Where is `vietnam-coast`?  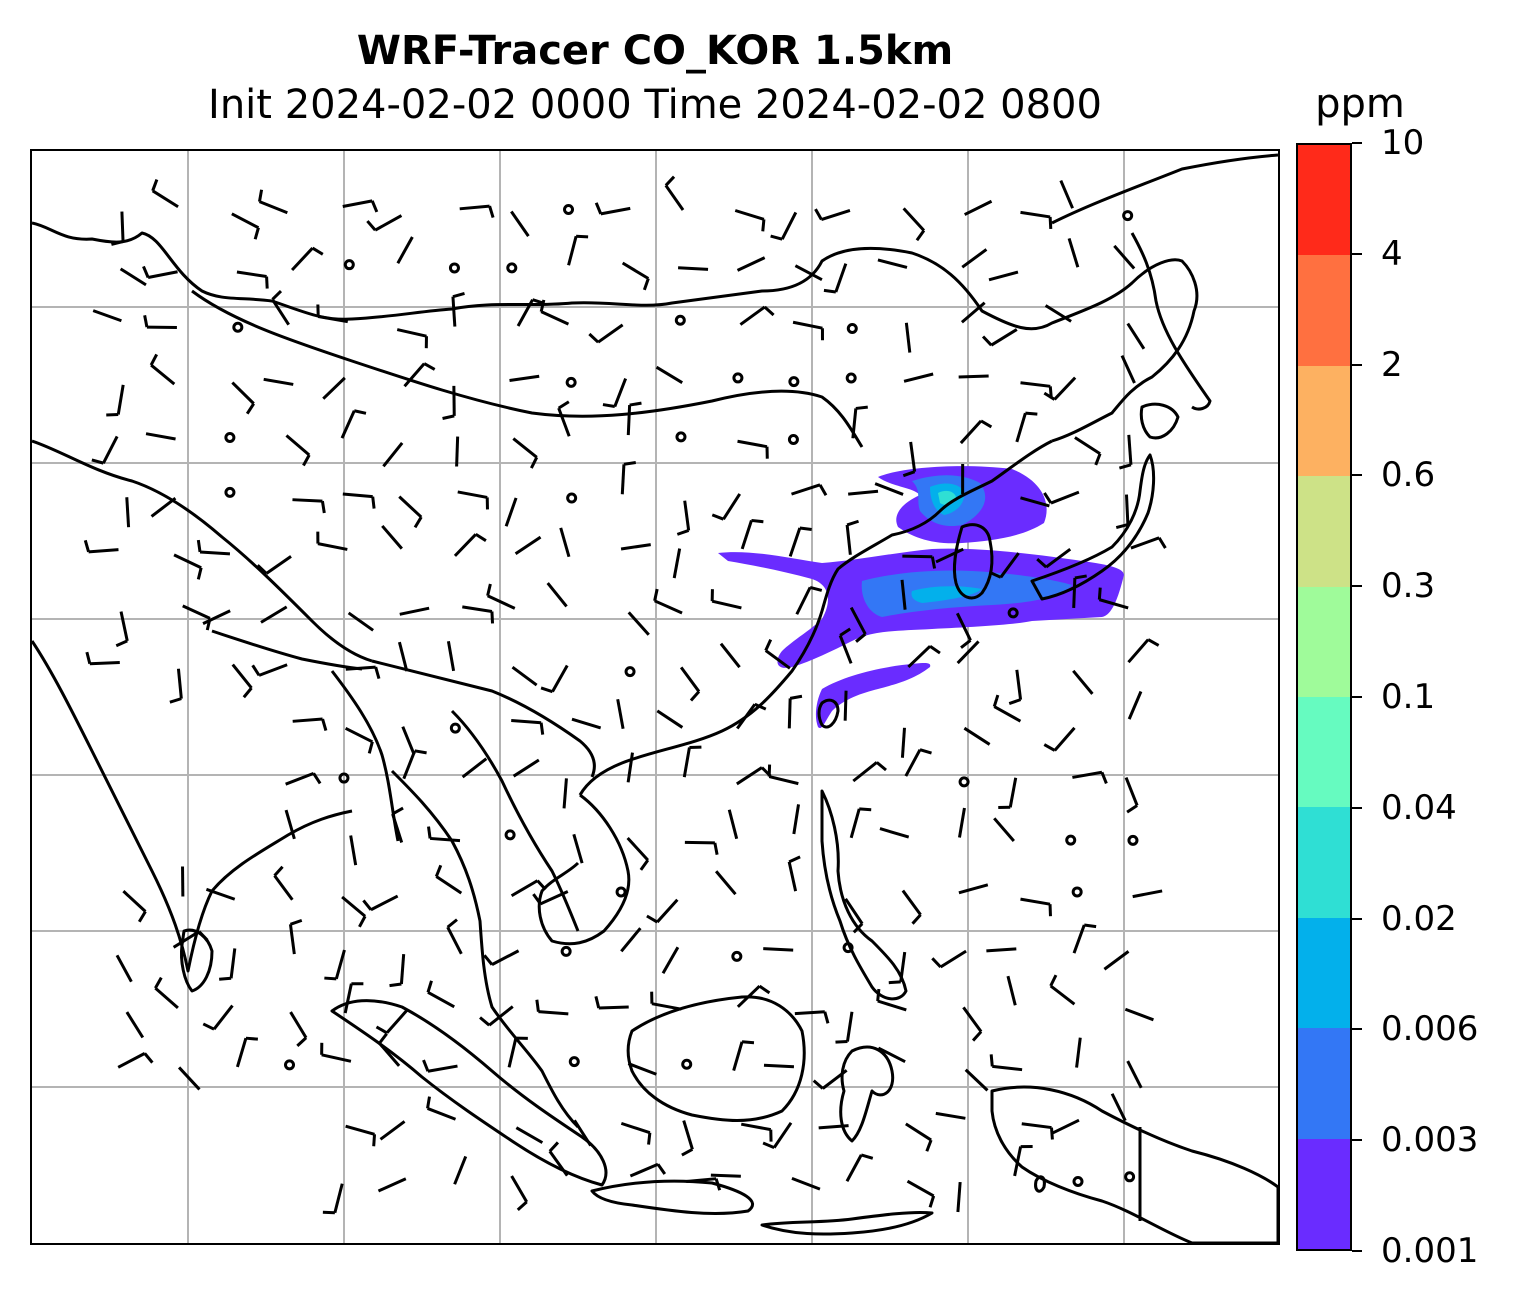 vietnam-coast is located at coordinates (584, 869).